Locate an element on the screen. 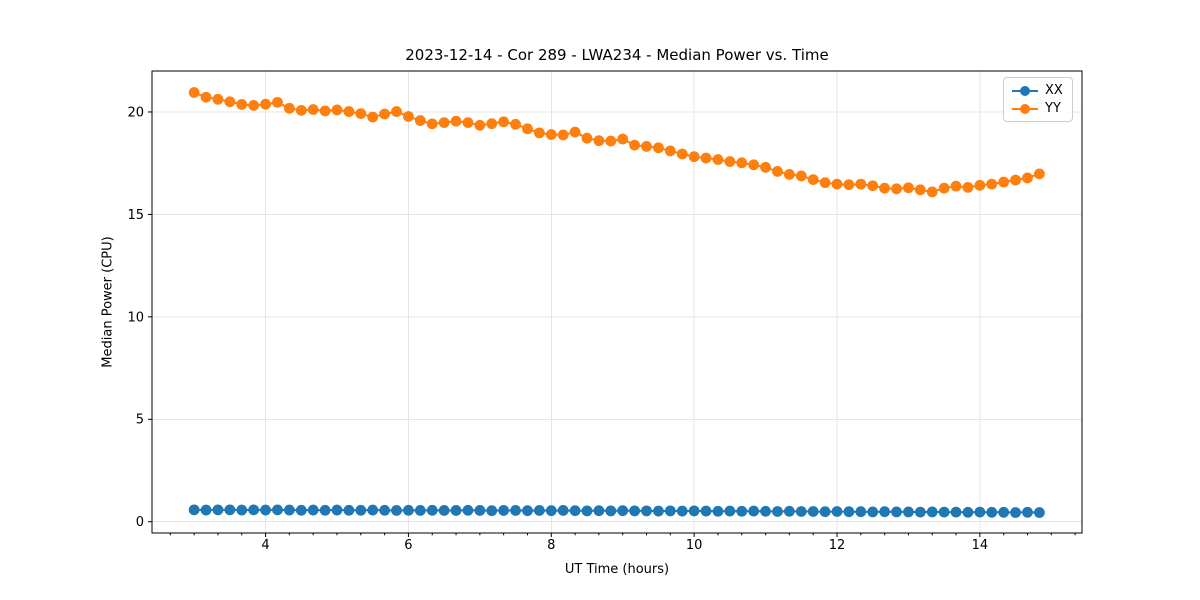  legend-swatch-XX is located at coordinates (1025, 90).